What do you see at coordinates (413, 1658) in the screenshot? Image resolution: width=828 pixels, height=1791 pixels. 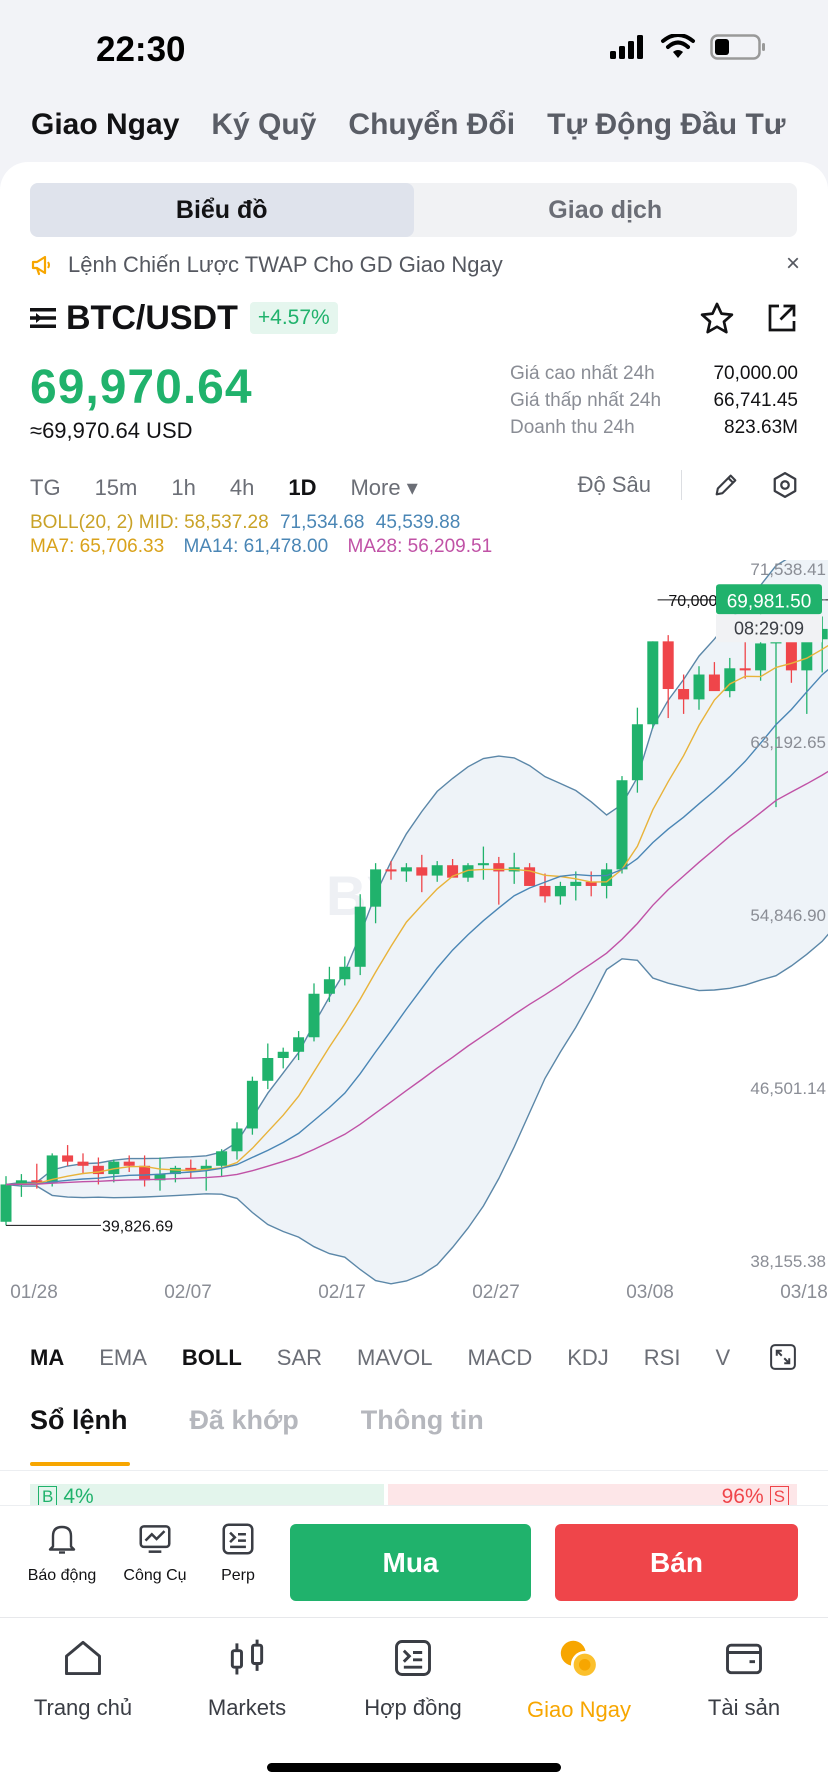 I see `contract-icon` at bounding box center [413, 1658].